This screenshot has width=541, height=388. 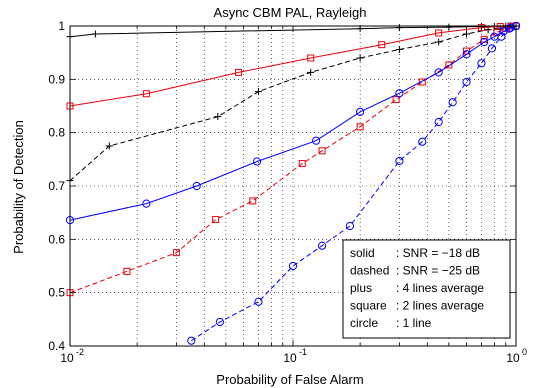 What do you see at coordinates (56, 79) in the screenshot?
I see `y-tick-label: 0.9` at bounding box center [56, 79].